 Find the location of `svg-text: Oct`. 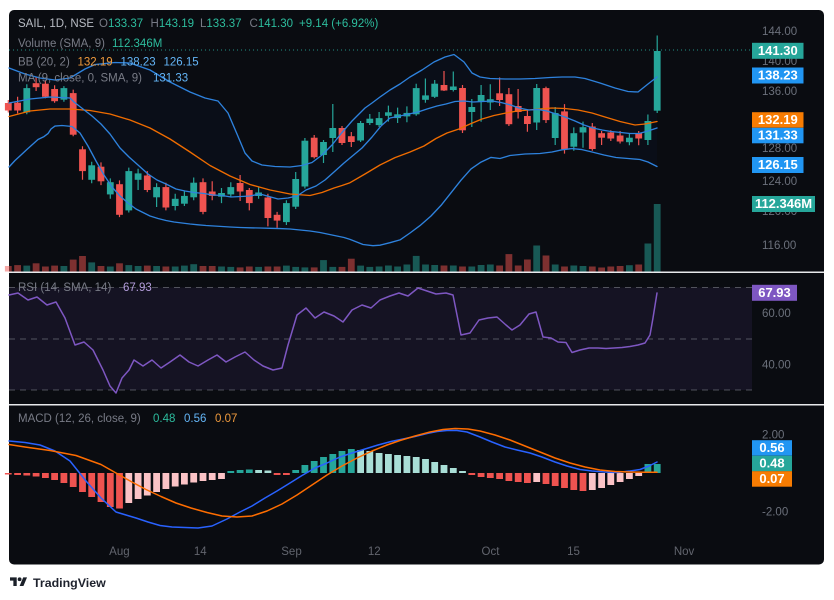

svg-text: Oct is located at coordinates (491, 552).